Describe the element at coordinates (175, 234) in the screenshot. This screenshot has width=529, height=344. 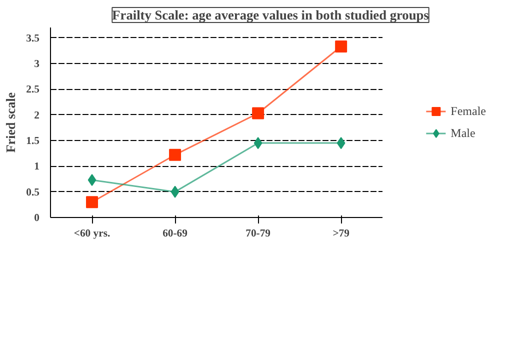
I see `x-tick-label: 60-69` at that location.